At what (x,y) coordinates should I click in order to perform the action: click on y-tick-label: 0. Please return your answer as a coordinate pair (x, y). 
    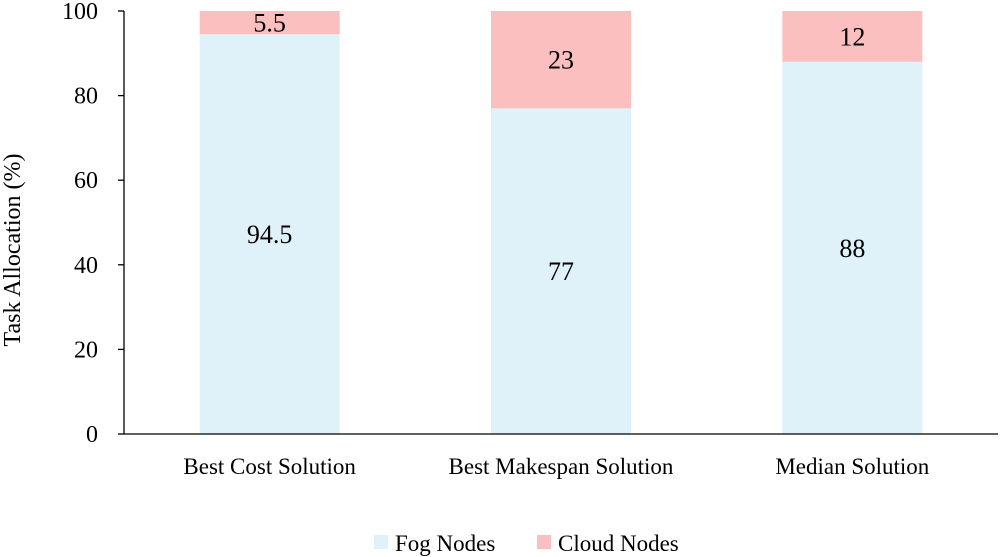
    Looking at the image, I should click on (92, 435).